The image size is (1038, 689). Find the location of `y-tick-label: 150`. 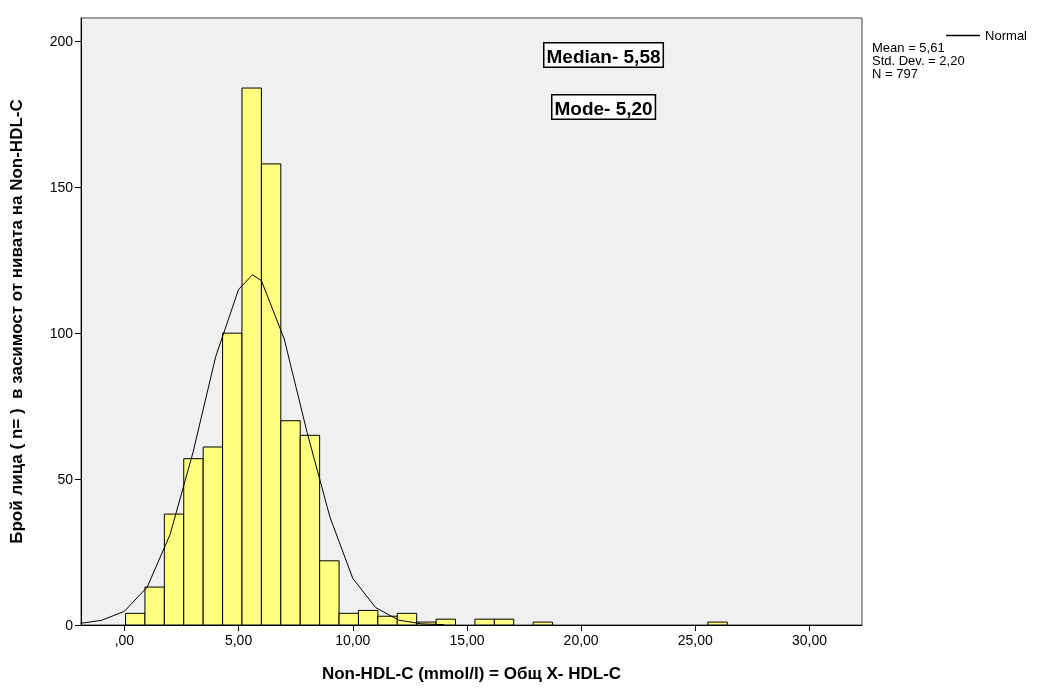

y-tick-label: 150 is located at coordinates (61, 187).